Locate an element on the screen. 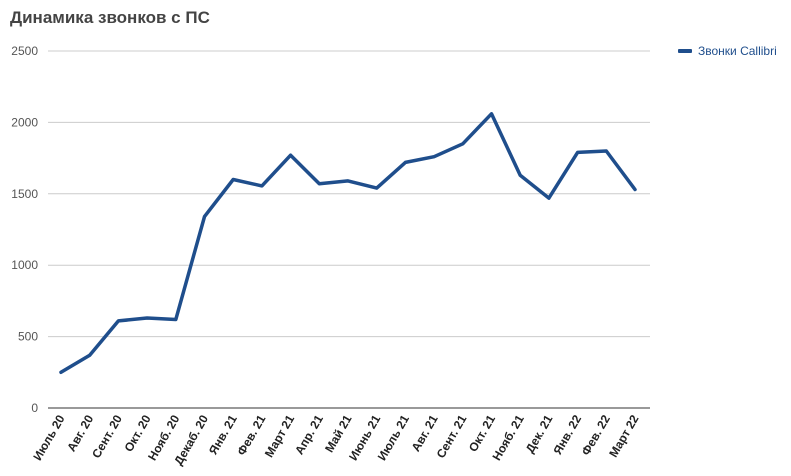  y-tick-label: 1500 is located at coordinates (24, 194).